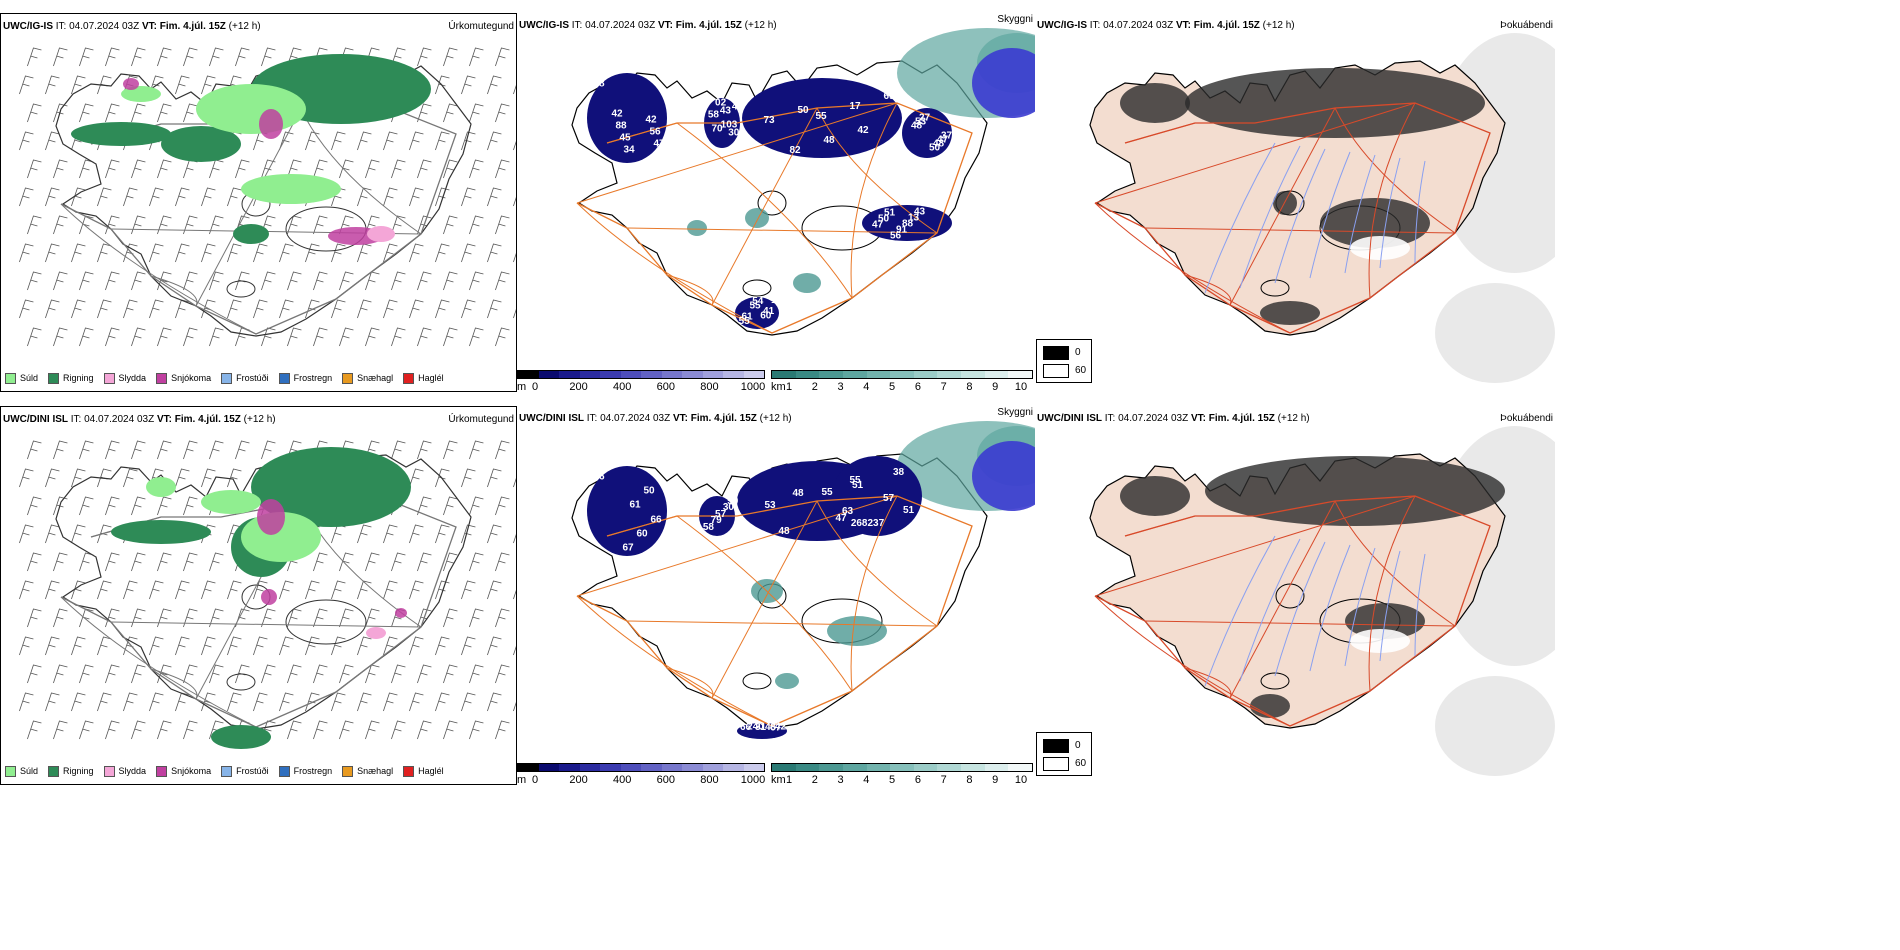 The image size is (1900, 950). What do you see at coordinates (709, 386) in the screenshot?
I see `colorbar-tick: 800` at bounding box center [709, 386].